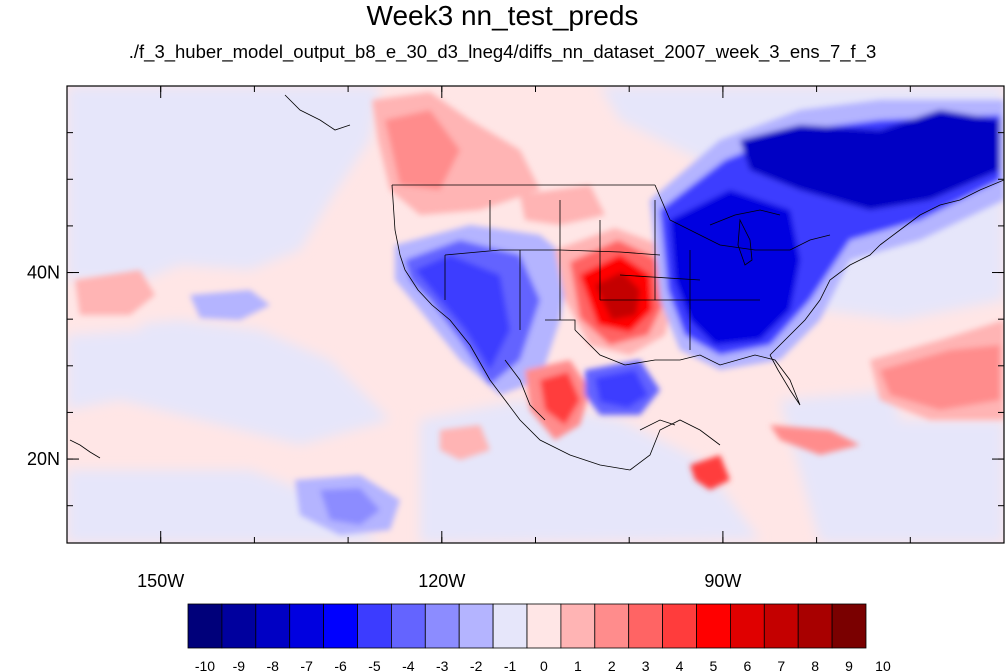 The width and height of the screenshot is (1005, 672). Describe the element at coordinates (205, 665) in the screenshot. I see `colorbar-label: -10` at that location.